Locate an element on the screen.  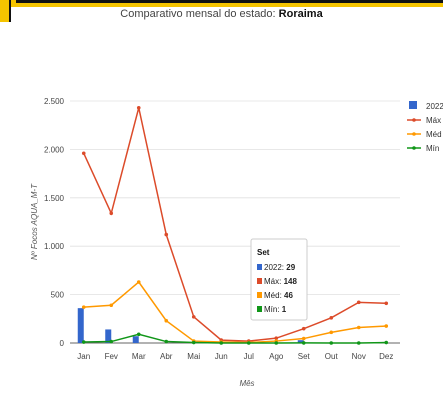
point-mx-ago is located at coordinates (276, 338).